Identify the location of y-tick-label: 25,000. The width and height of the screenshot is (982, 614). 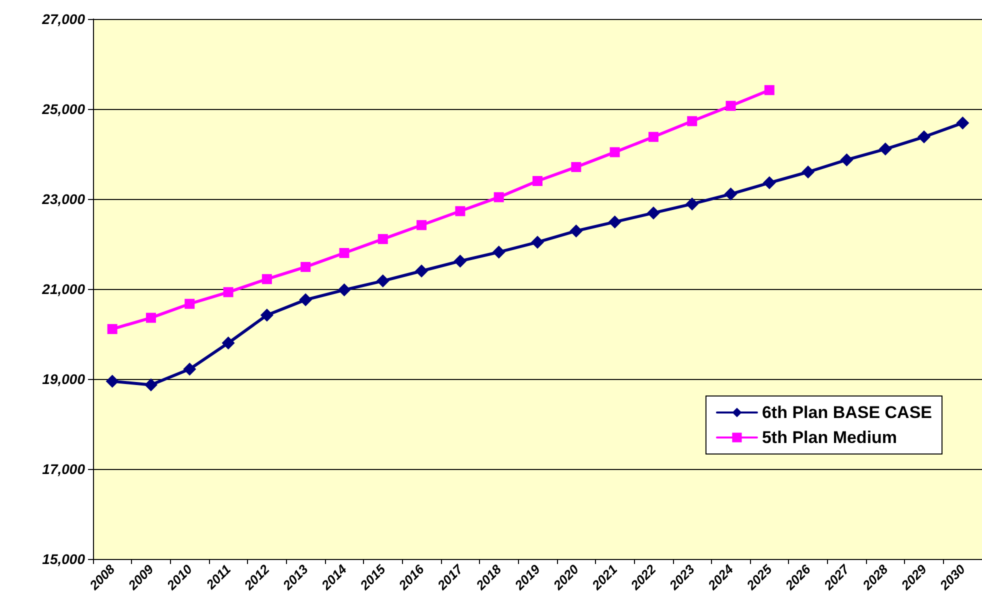
(63, 109).